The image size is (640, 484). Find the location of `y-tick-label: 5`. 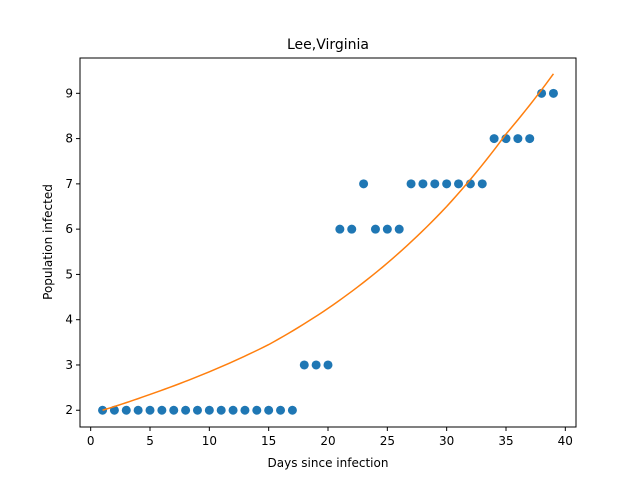

y-tick-label: 5 is located at coordinates (69, 274).